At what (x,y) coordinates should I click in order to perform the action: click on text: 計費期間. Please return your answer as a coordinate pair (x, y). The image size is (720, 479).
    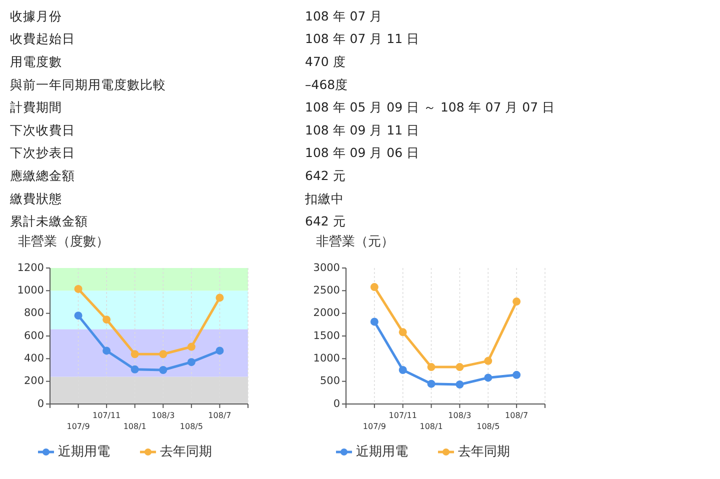
    Looking at the image, I should click on (36, 107).